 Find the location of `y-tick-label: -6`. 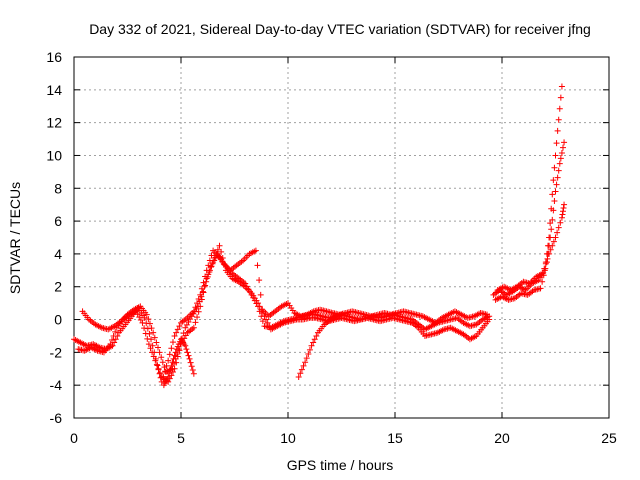

y-tick-label: -6 is located at coordinates (56, 418).